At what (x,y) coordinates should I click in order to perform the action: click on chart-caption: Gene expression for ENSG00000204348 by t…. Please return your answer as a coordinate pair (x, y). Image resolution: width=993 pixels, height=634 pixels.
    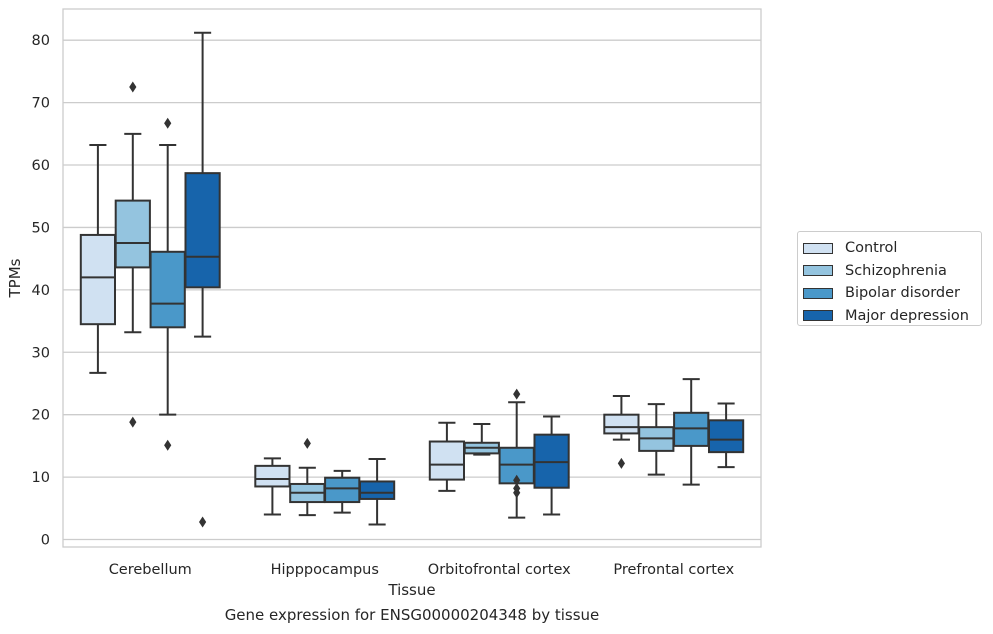
    Looking at the image, I should click on (412, 615).